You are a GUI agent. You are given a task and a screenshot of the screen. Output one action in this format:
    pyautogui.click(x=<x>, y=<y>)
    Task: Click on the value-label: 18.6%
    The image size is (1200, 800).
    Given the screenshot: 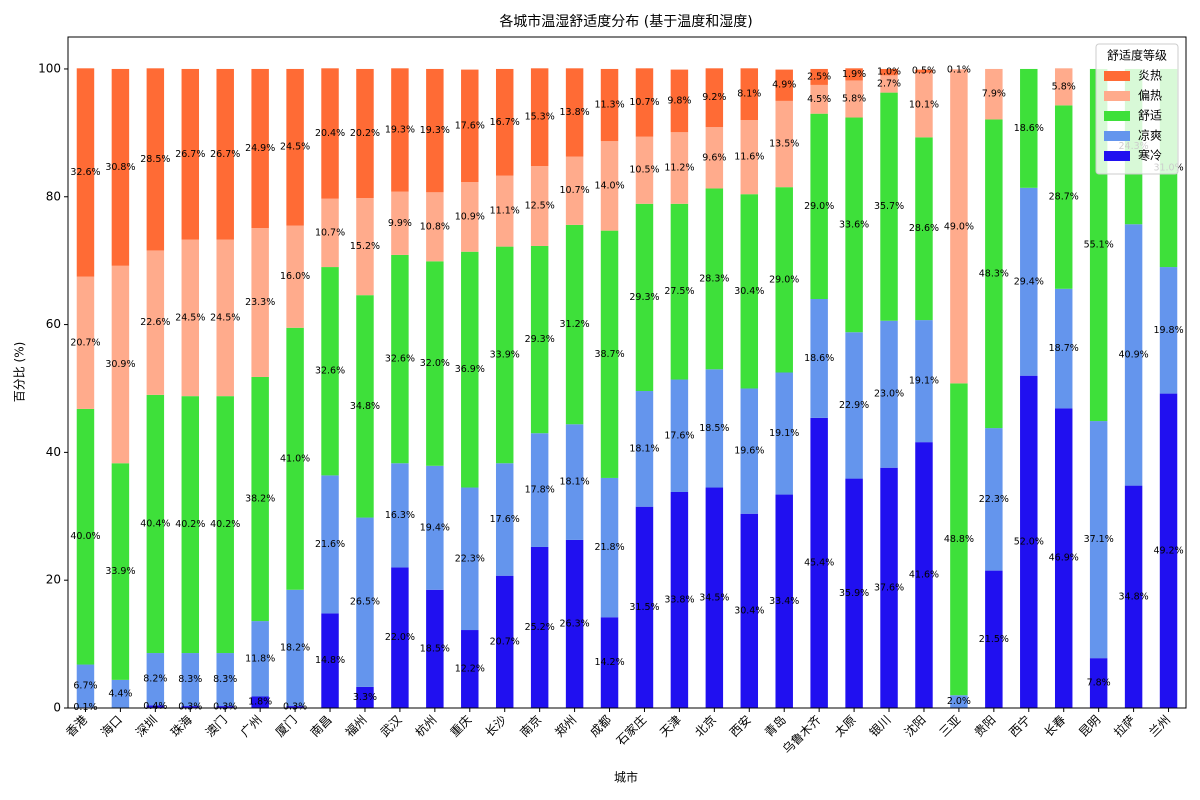 What is the action you would take?
    pyautogui.click(x=1029, y=128)
    